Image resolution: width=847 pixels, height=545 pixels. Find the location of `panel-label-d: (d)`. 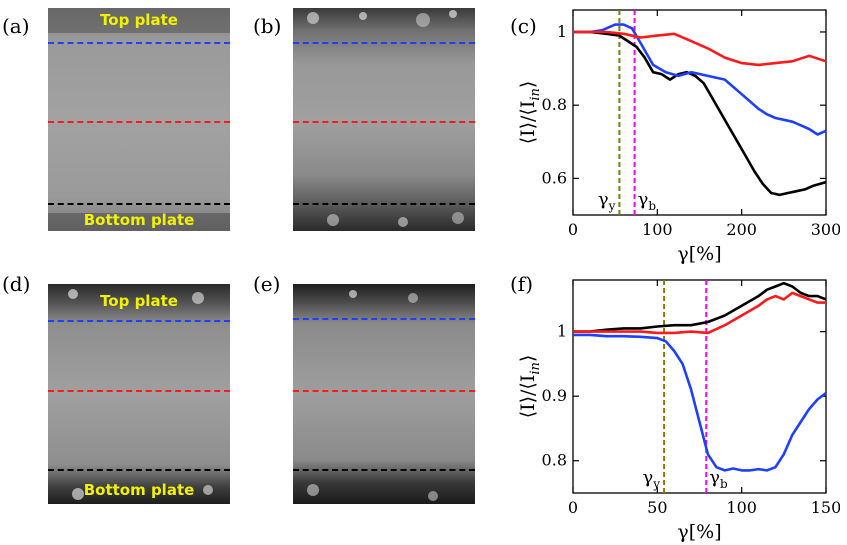

panel-label-d: (d) is located at coordinates (16, 284).